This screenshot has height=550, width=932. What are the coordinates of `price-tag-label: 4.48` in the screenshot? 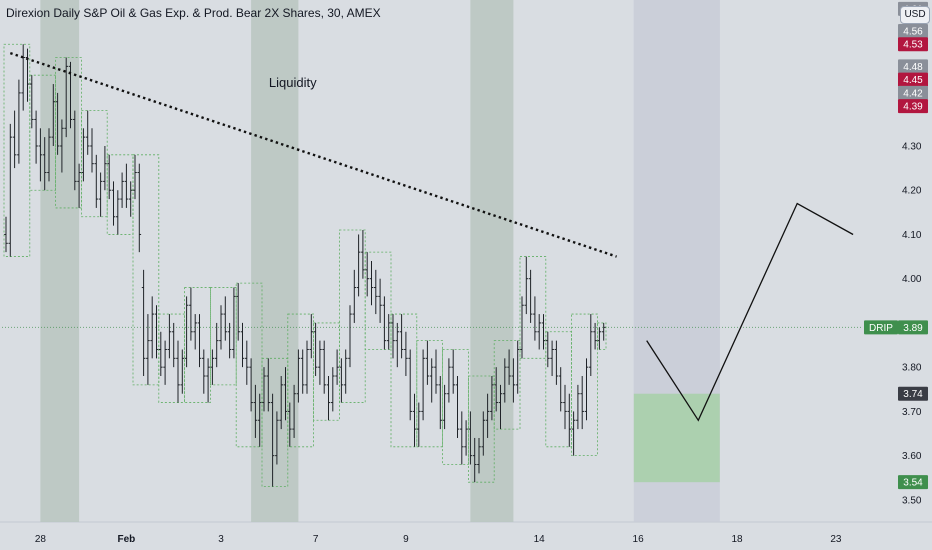 It's located at (913, 67).